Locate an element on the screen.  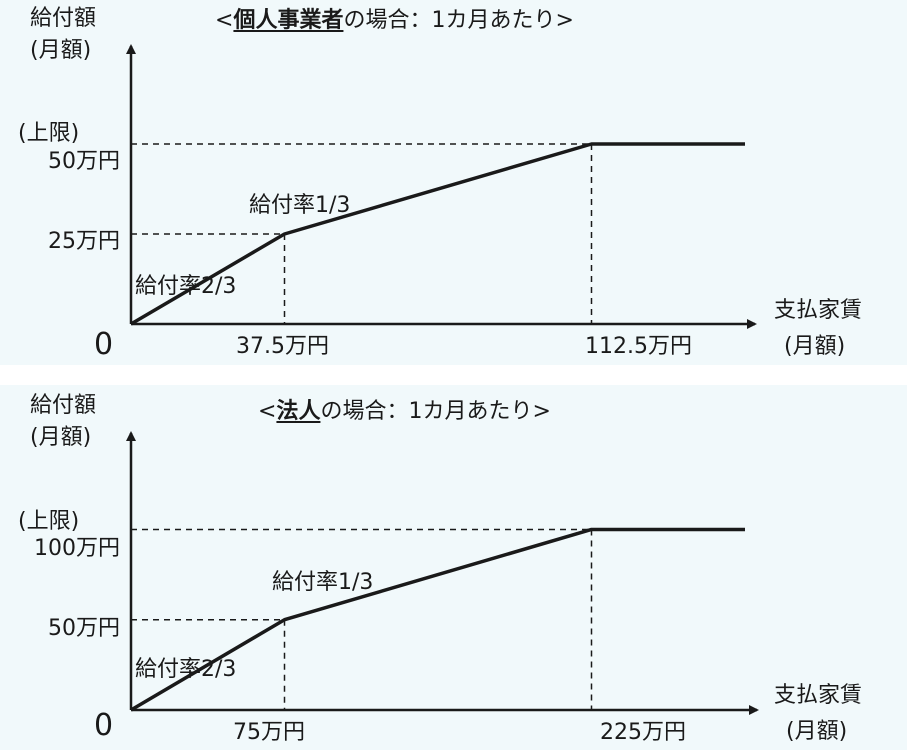
x-tick-label-37-5: 37.5万円 is located at coordinates (282, 346).